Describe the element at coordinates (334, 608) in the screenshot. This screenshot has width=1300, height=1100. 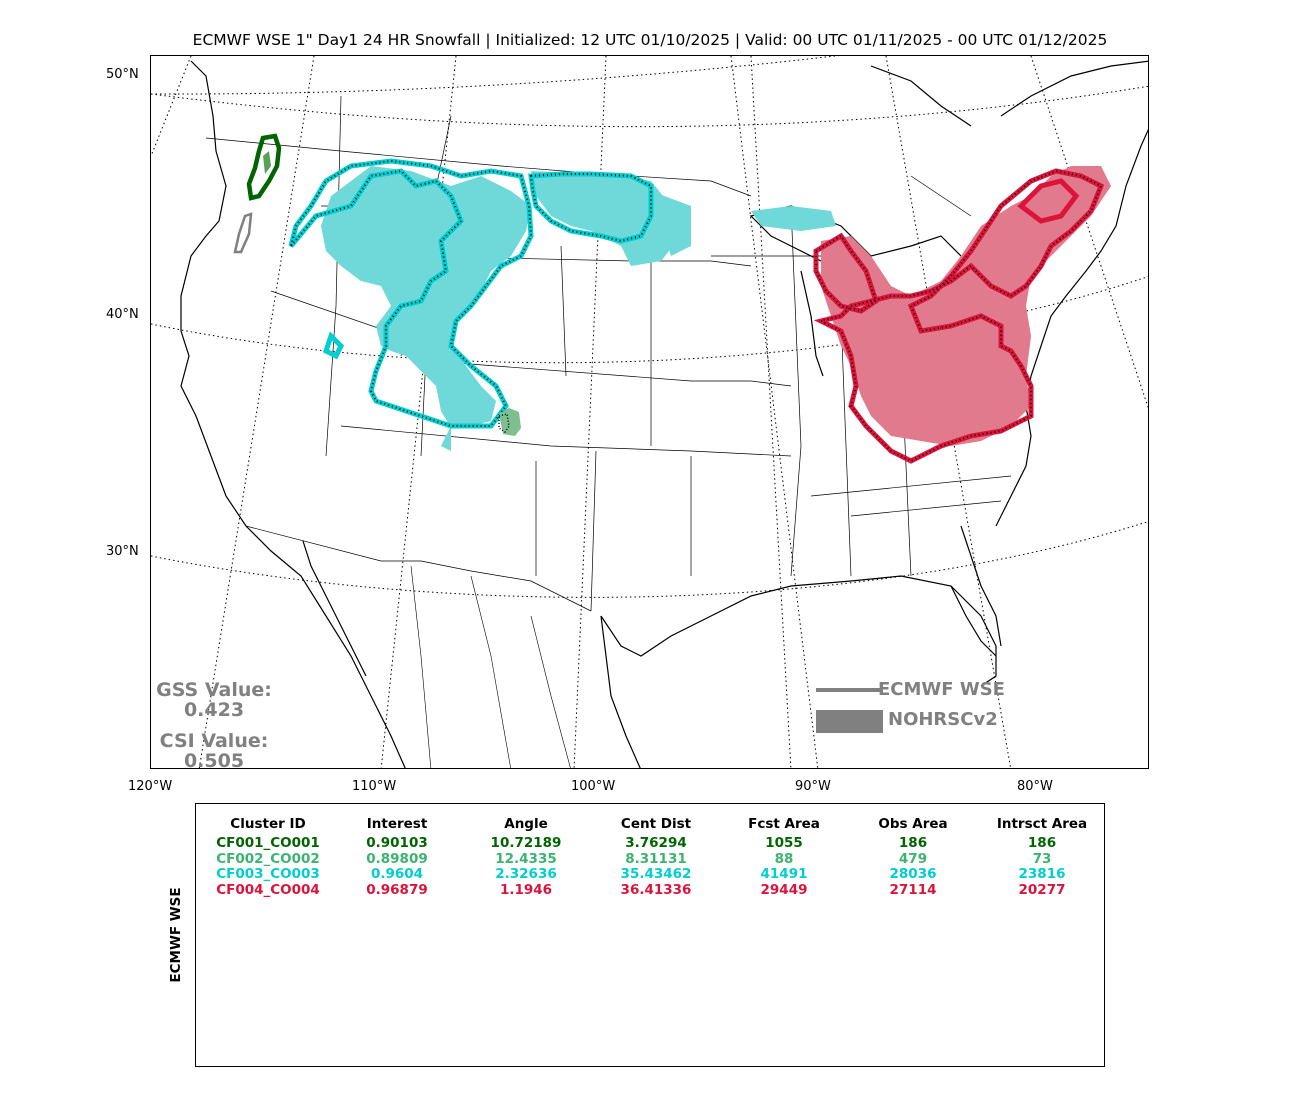
I see `baja` at that location.